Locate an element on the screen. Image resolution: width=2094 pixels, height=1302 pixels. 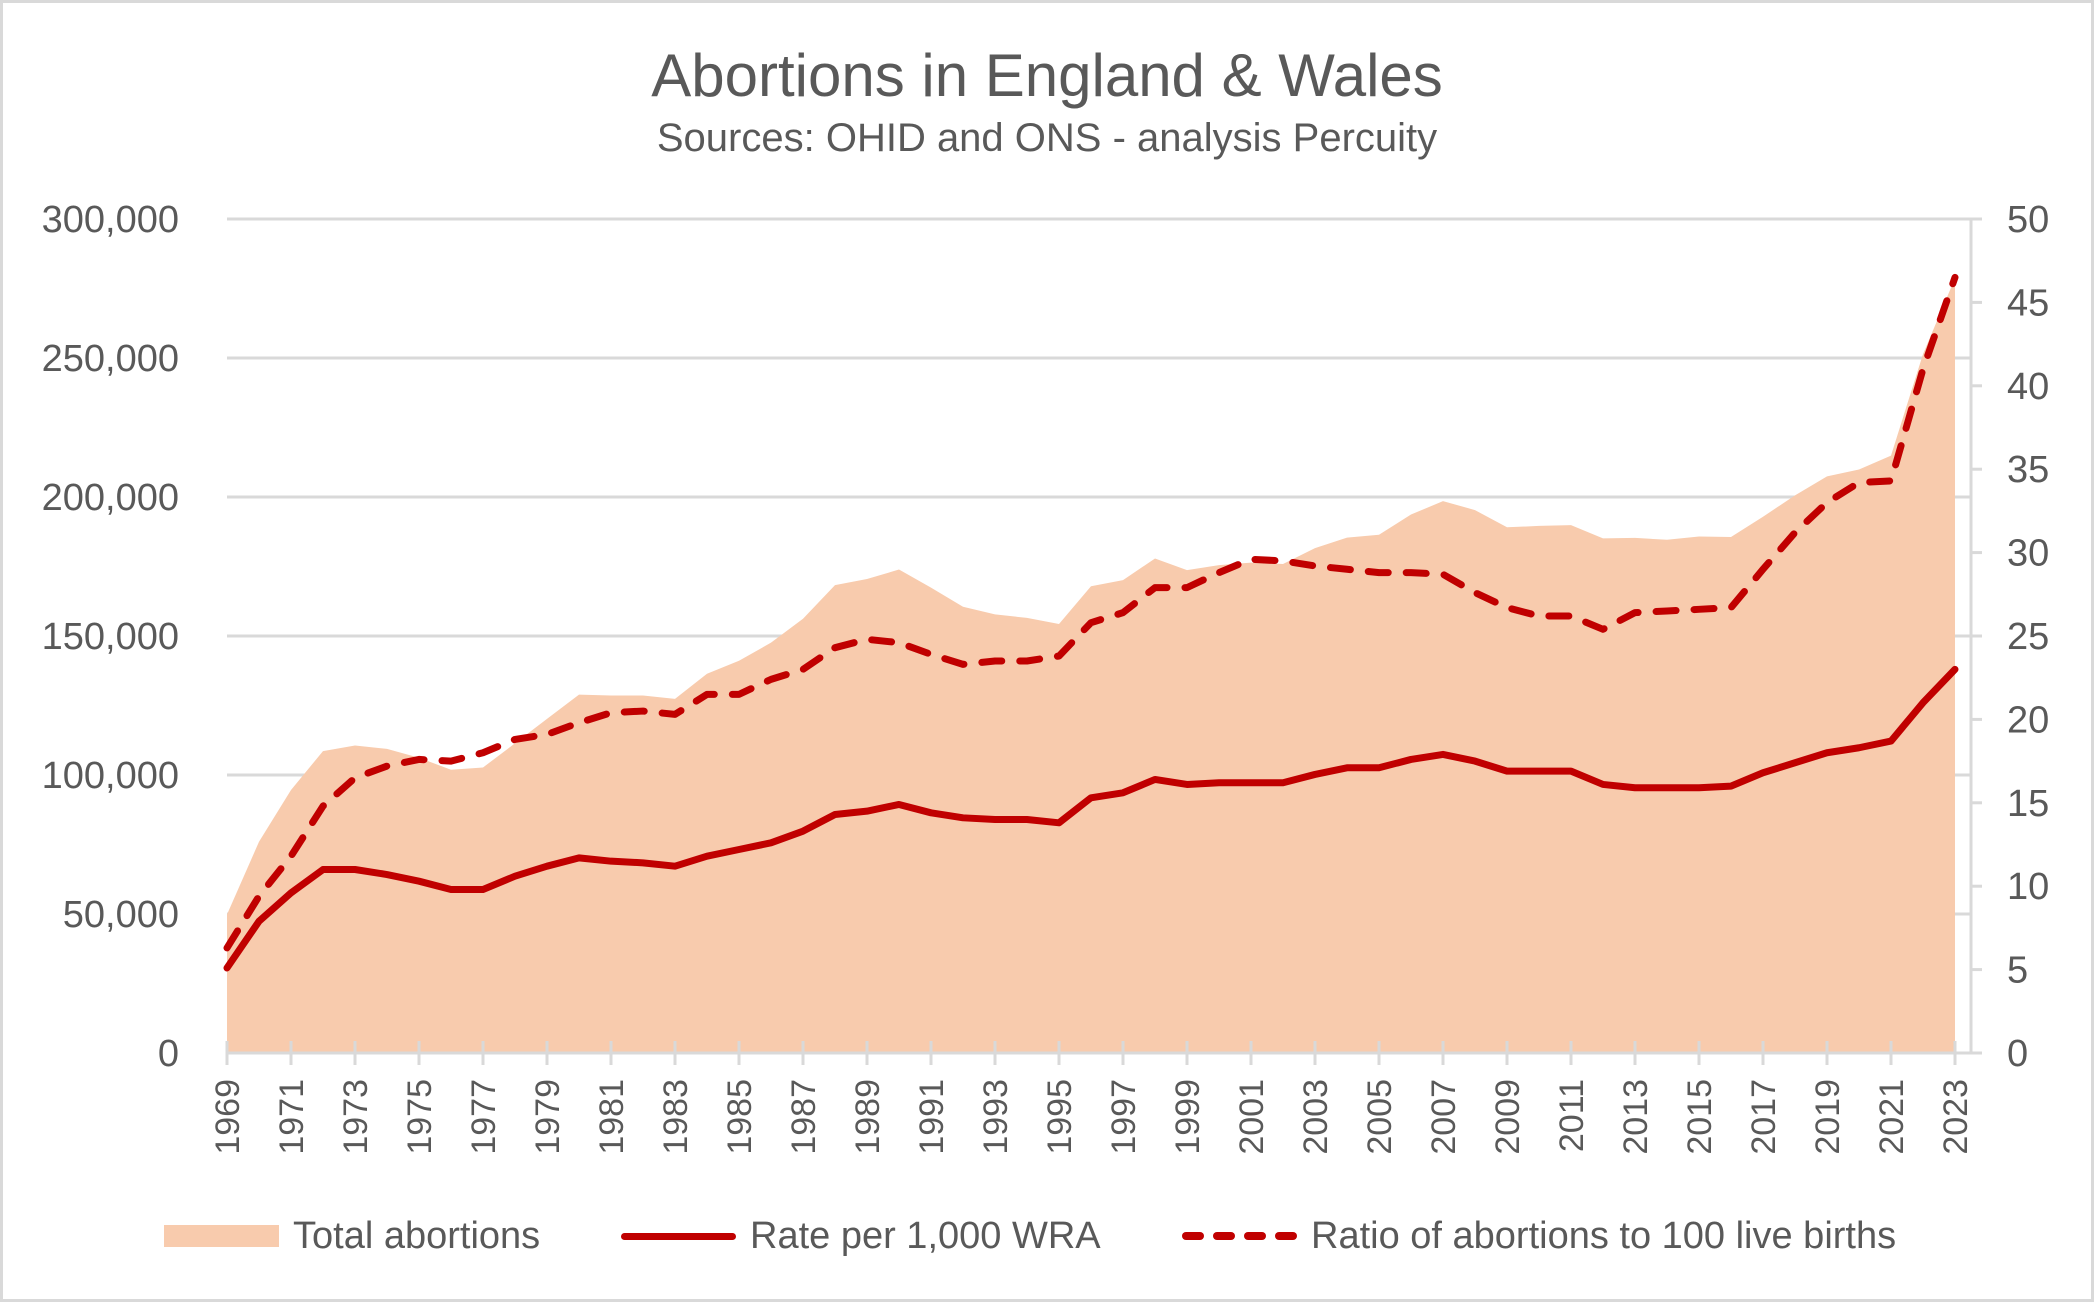
x-tick-label: 2001 is located at coordinates (1252, 1117).